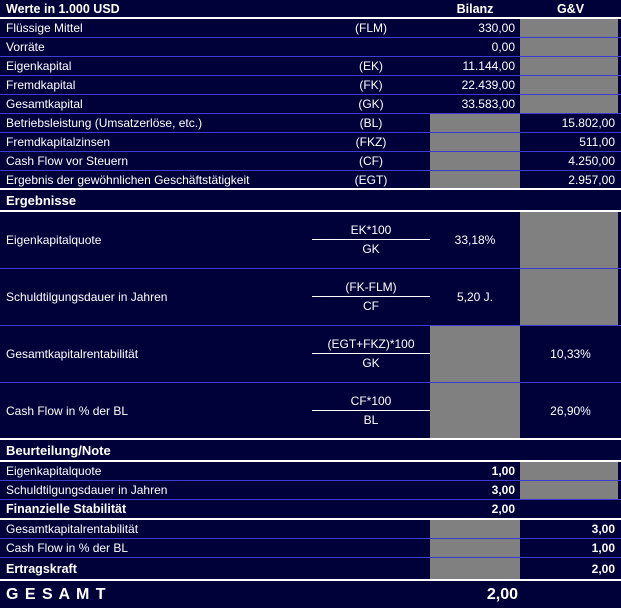 The image size is (621, 608). What do you see at coordinates (310, 66) in the screenshot?
I see `row-eigenkapital: Eigenkapital (EK) 11.144,00` at bounding box center [310, 66].